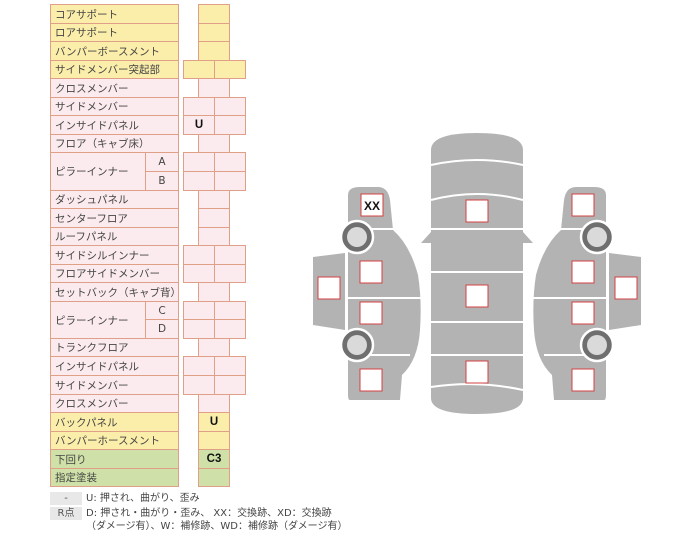  Describe the element at coordinates (114, 255) in the screenshot. I see `row-label: サイドシルインナー` at that location.